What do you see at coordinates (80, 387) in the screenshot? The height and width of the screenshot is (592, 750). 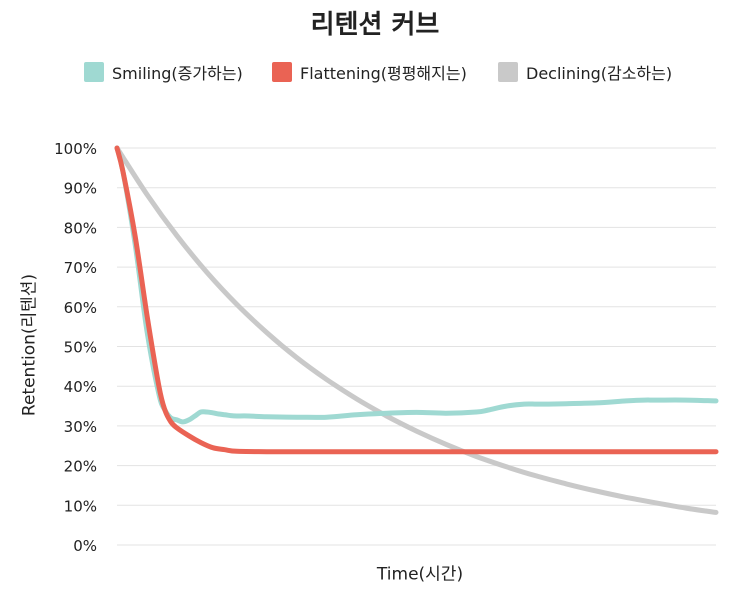 I see `y-tick-label: 40%` at bounding box center [80, 387].